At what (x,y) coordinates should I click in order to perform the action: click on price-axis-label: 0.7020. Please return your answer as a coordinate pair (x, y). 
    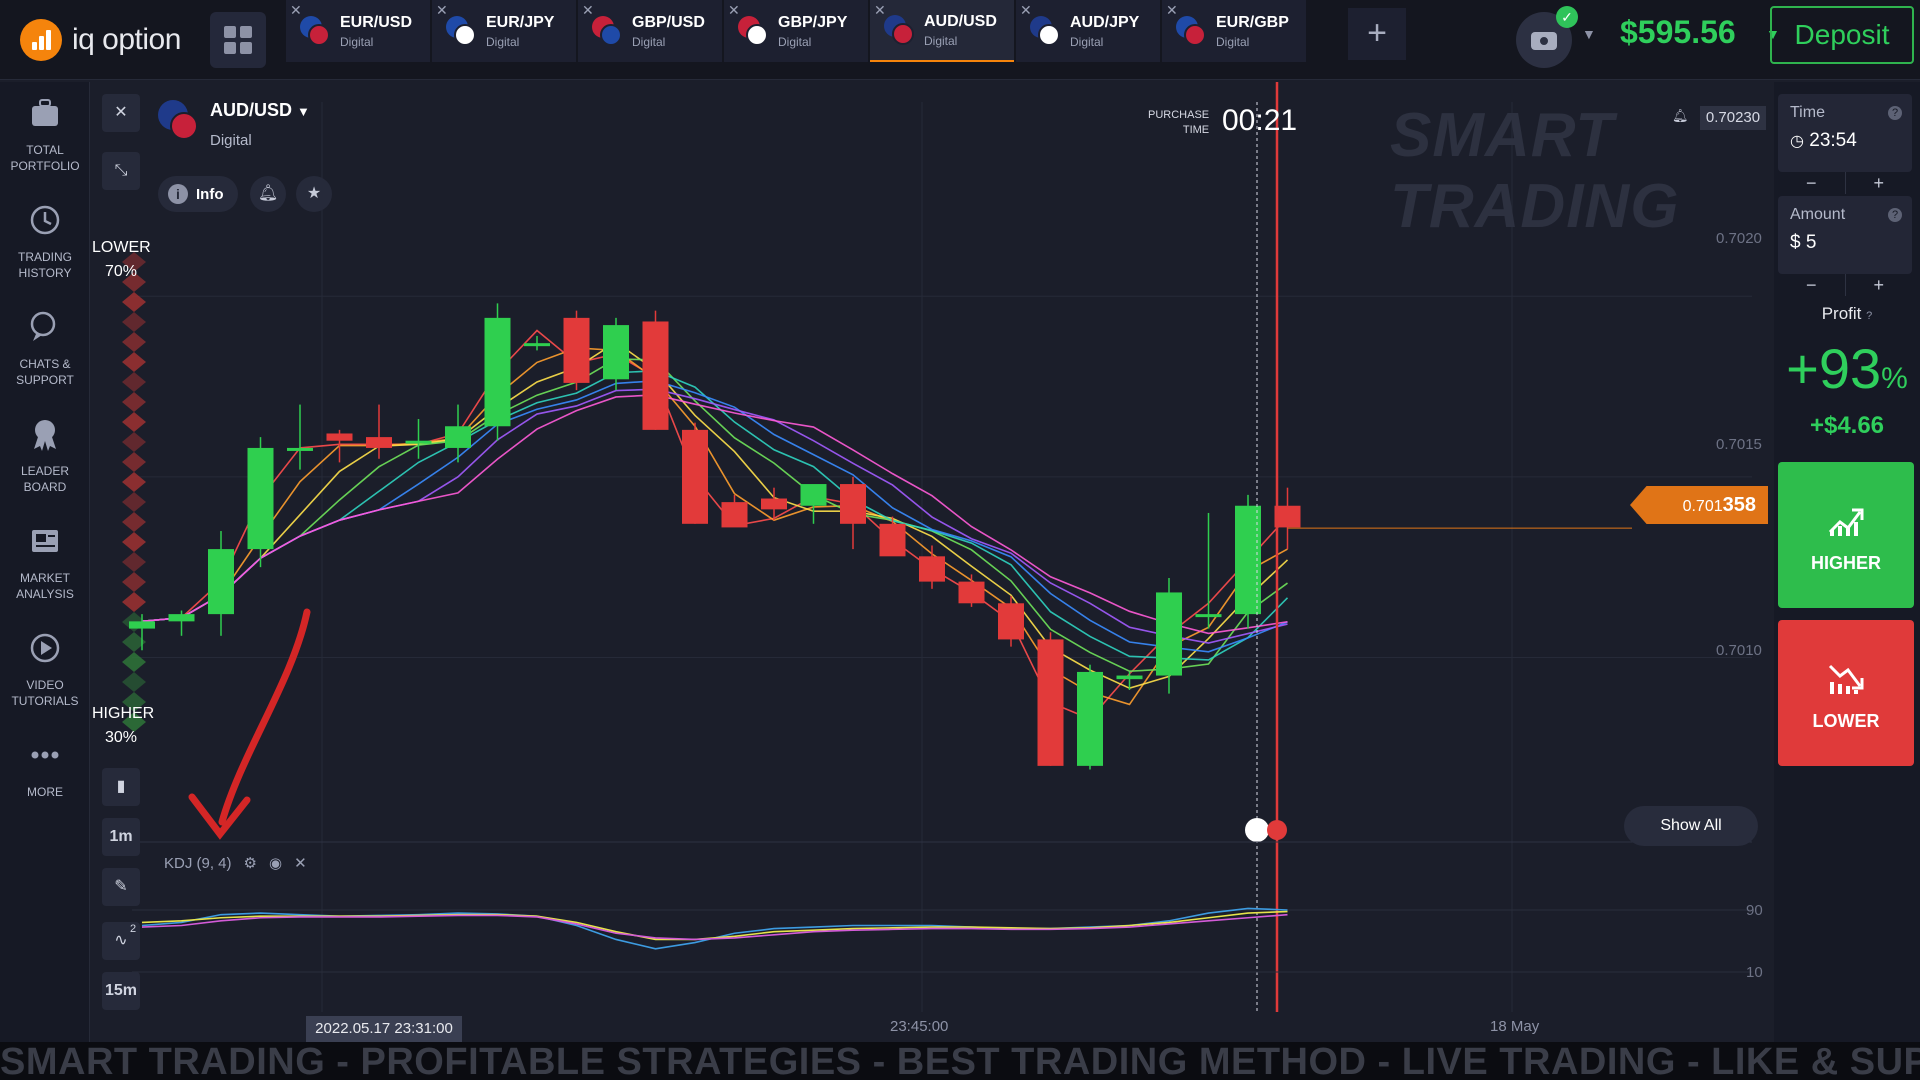
    Looking at the image, I should click on (1739, 238).